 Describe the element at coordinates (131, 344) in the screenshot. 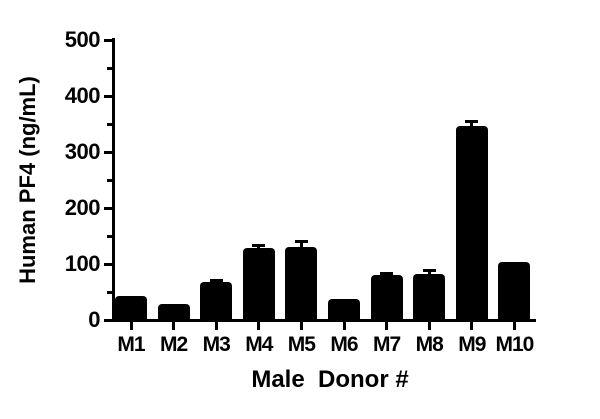

I see `x-axis-tick-label-M1: M1` at that location.